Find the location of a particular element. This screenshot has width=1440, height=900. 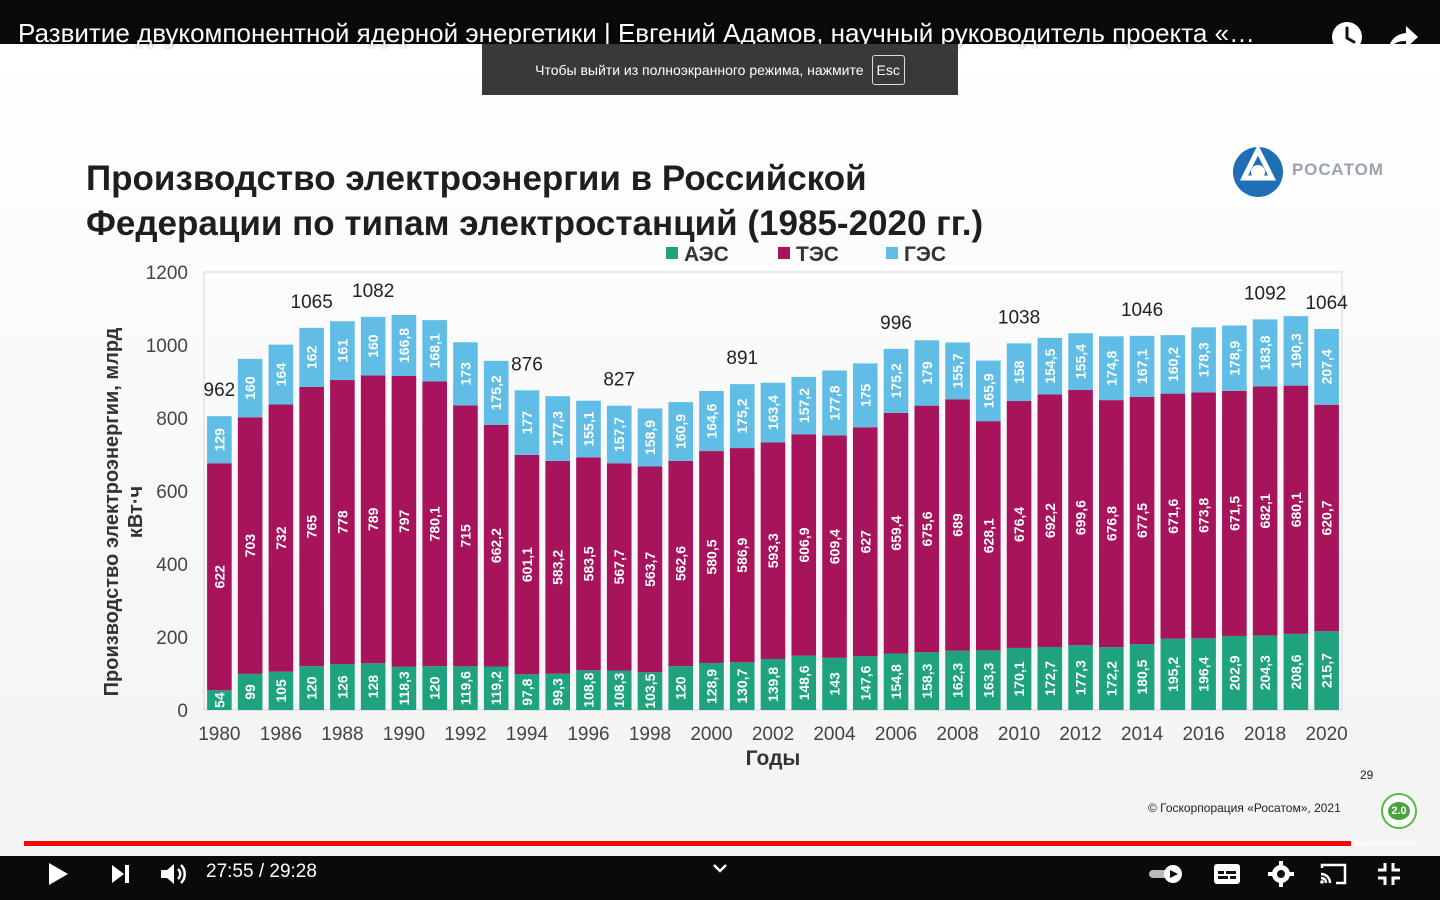

x-tick-label: 2012 is located at coordinates (1080, 734).